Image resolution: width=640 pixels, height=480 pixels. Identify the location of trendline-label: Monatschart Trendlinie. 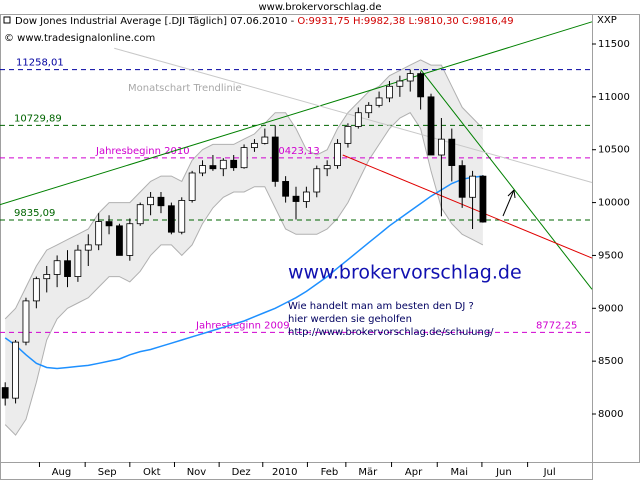
(185, 88).